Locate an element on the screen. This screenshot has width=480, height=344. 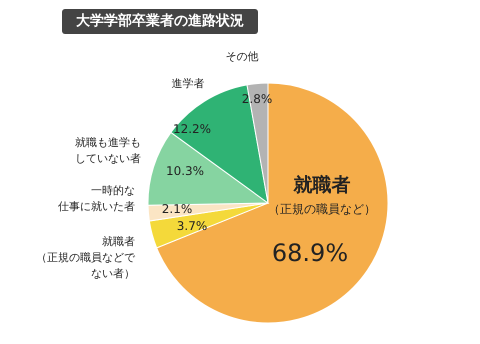
slice-label: 一時的な仕事に就いた者 is located at coordinates (96, 198).